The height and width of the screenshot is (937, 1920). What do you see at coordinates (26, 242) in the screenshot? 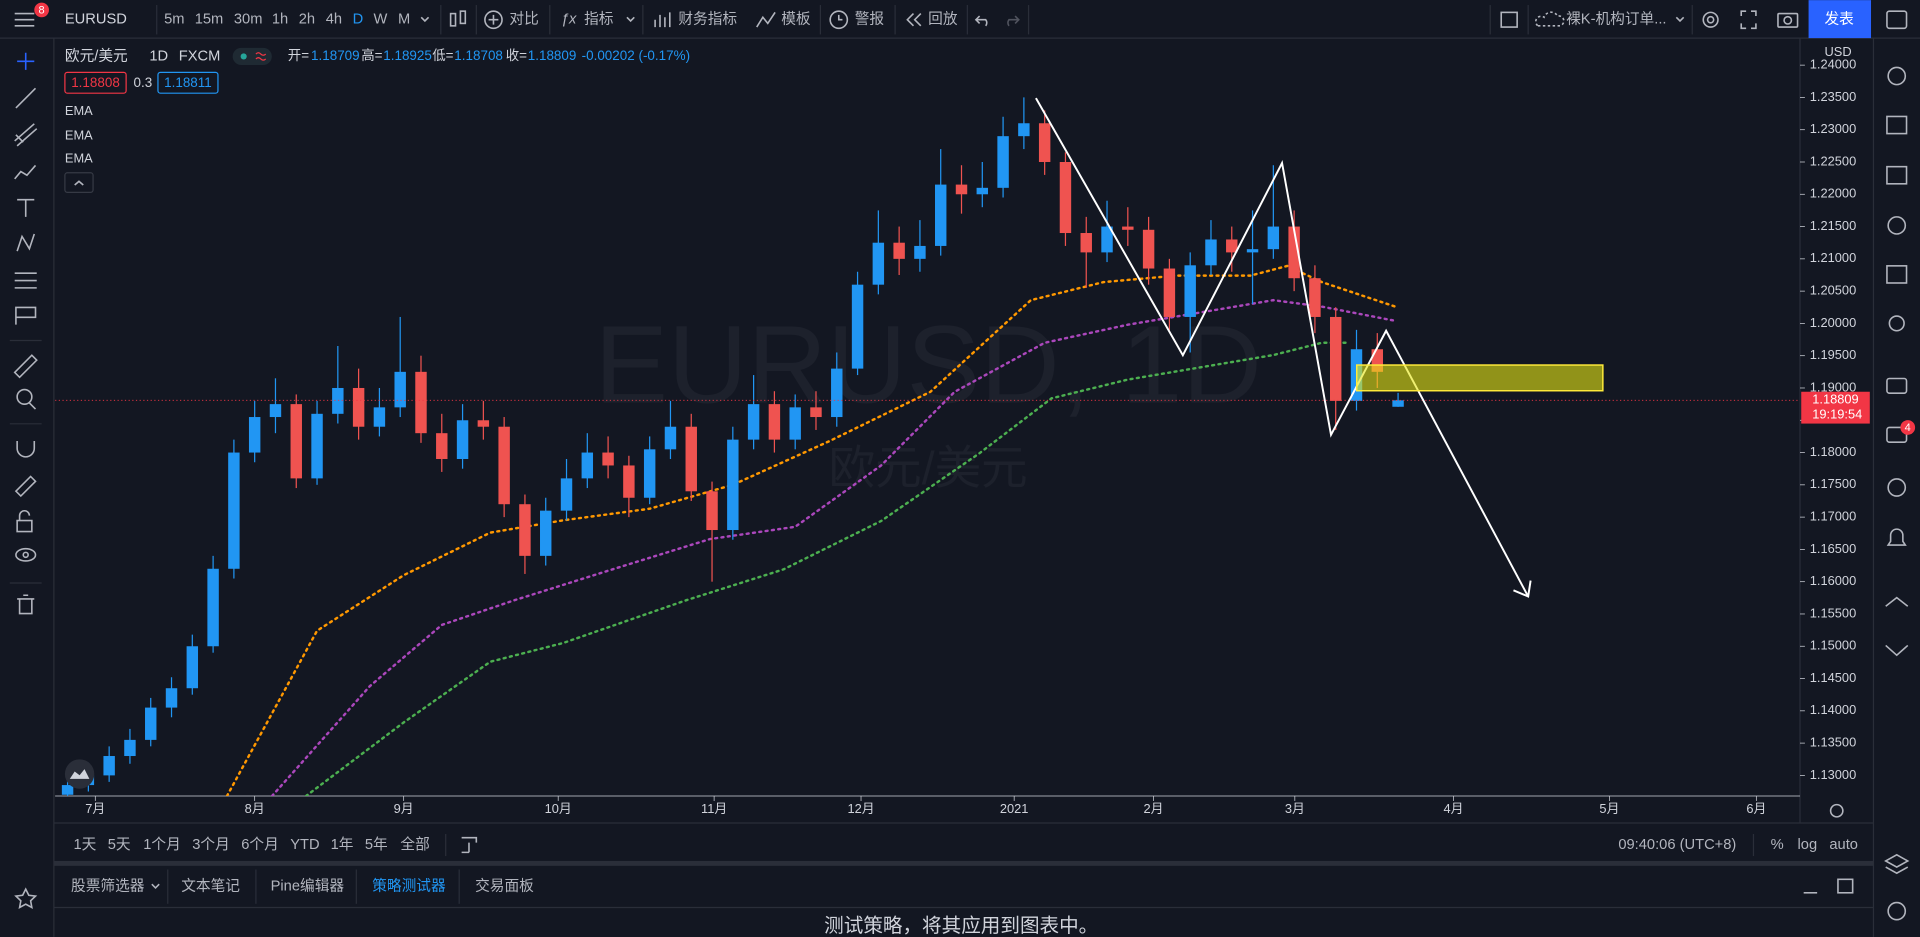
I see `prediction-tool` at bounding box center [26, 242].